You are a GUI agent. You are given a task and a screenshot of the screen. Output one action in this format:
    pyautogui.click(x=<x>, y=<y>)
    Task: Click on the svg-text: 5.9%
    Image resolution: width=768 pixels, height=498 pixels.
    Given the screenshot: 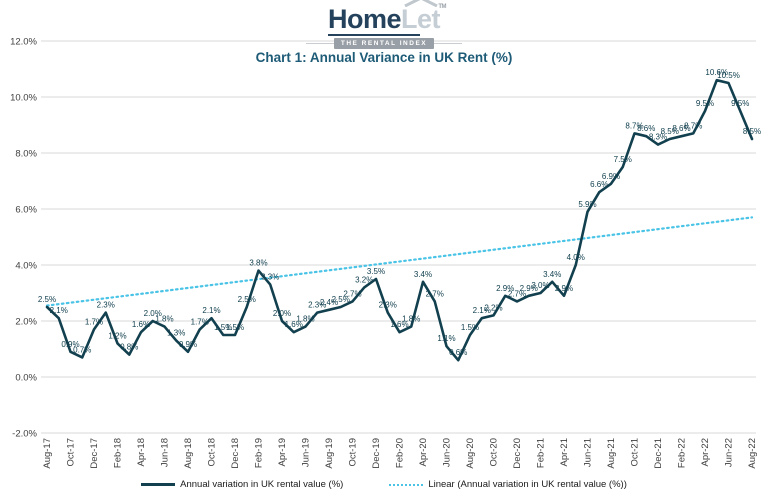 What is the action you would take?
    pyautogui.click(x=587, y=204)
    